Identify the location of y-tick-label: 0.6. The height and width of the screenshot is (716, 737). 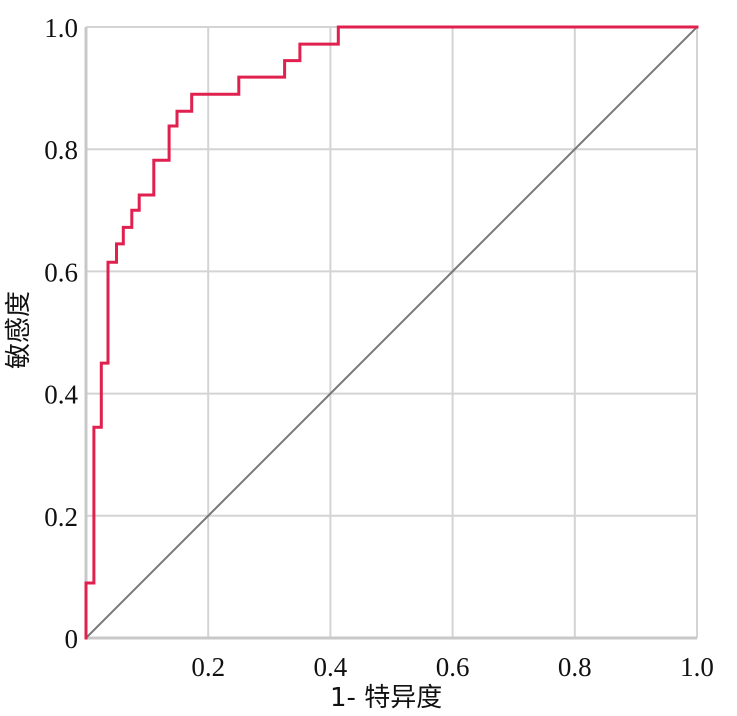
(61, 272).